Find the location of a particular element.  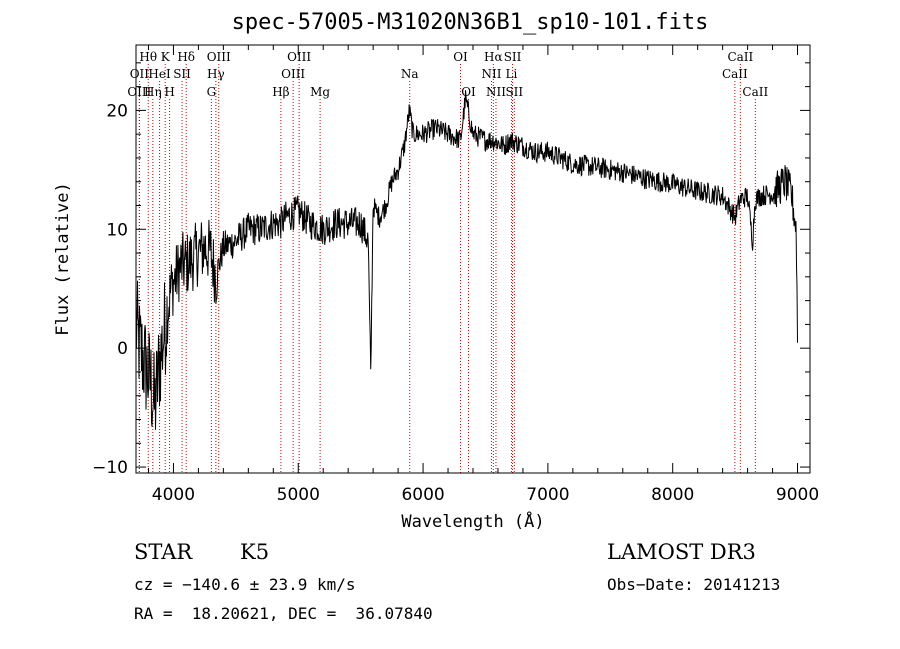

line-label-23: Mg is located at coordinates (320, 92).